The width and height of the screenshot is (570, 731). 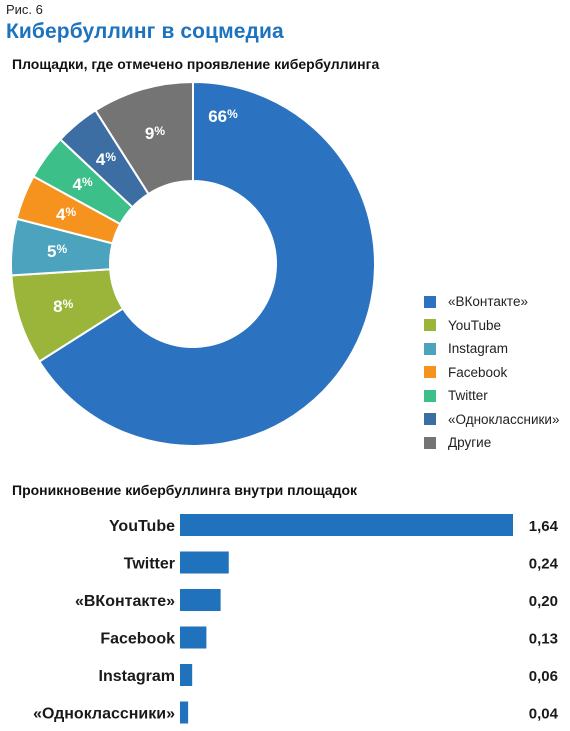 What do you see at coordinates (543, 601) in the screenshot?
I see `bar-value-label: 0,20` at bounding box center [543, 601].